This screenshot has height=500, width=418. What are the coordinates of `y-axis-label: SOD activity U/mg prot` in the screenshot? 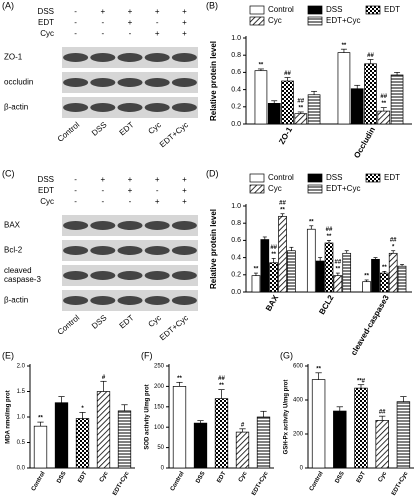 It's located at (148, 416).